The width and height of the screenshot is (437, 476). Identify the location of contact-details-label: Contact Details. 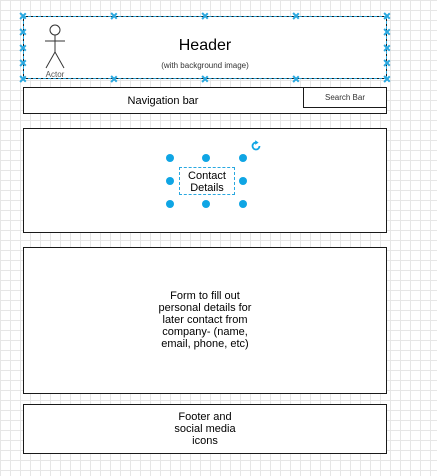
(207, 182).